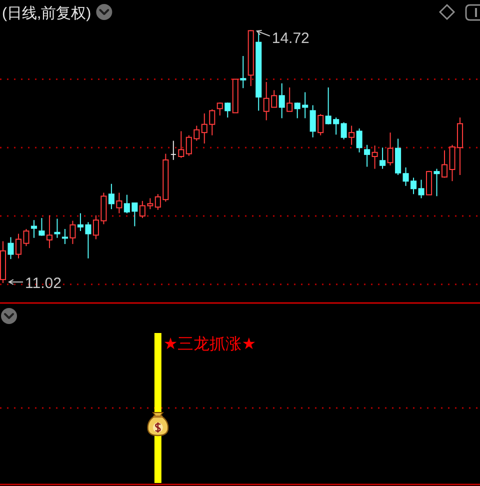 This screenshot has width=480, height=486. Describe the element at coordinates (291, 38) in the screenshot. I see `annotation: 14.72` at that location.